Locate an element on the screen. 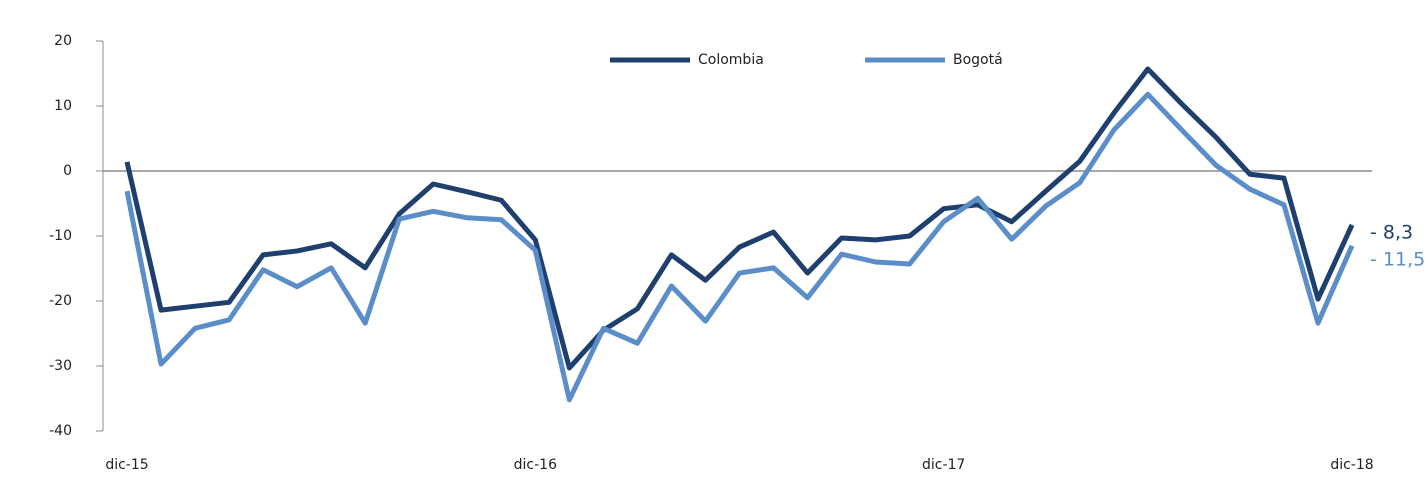 Image resolution: width=1427 pixels, height=496 pixels. x-tick-label: dic-17 is located at coordinates (943, 465).